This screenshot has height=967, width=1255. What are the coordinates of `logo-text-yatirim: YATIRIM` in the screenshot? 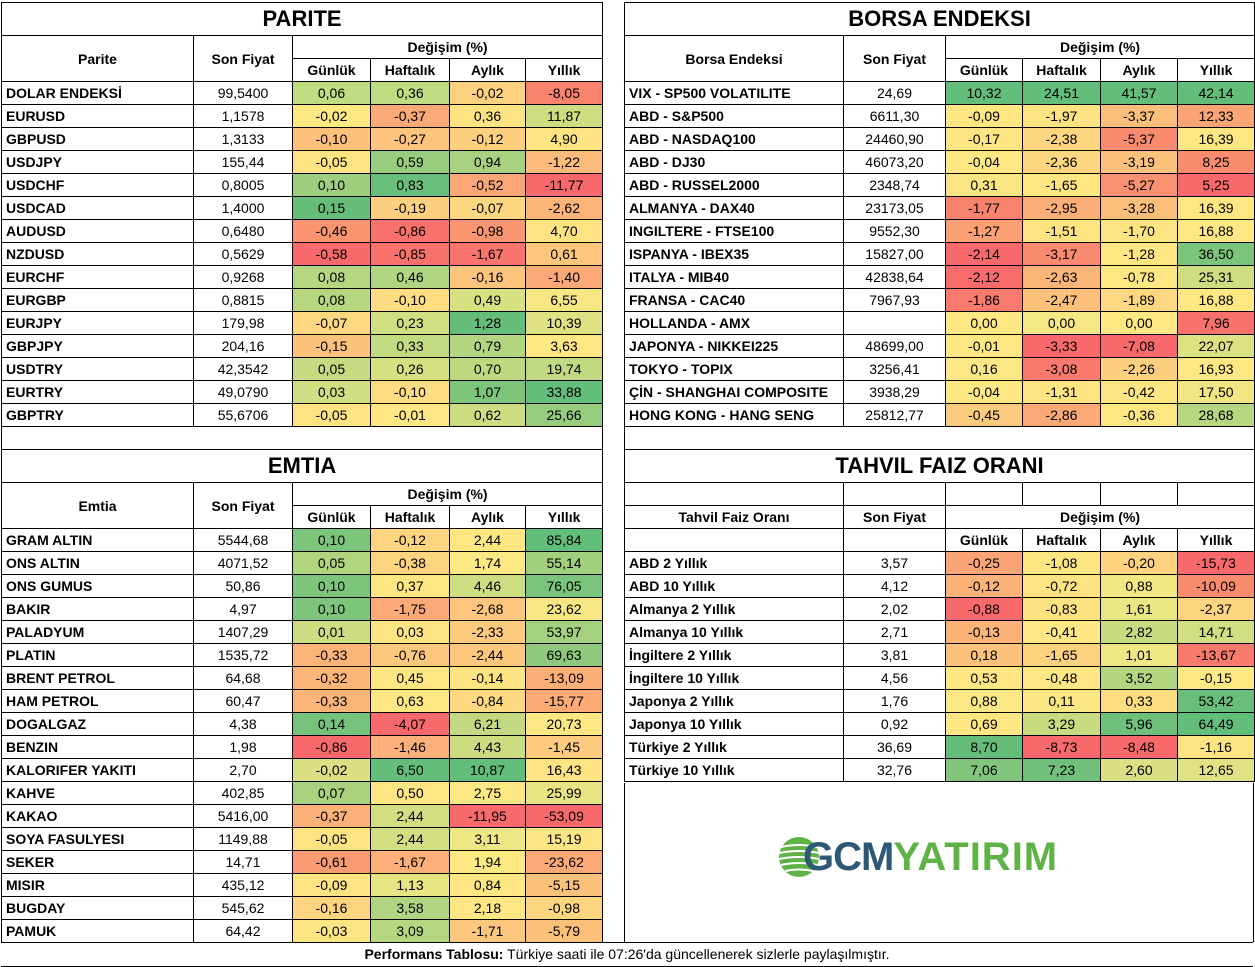 It's located at (976, 856).